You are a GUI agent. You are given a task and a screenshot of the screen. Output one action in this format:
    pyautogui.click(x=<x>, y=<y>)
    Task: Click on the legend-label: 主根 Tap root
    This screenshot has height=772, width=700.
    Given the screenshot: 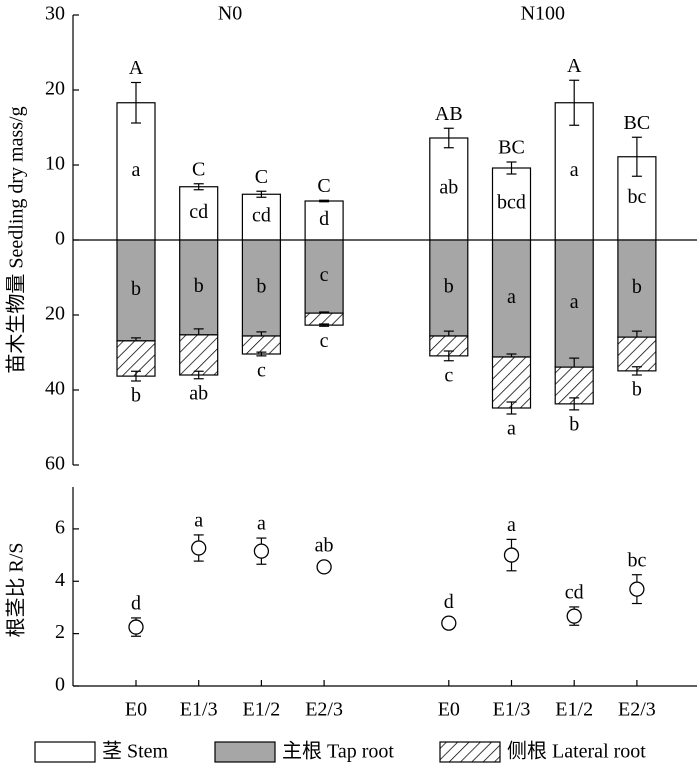 What is the action you would take?
    pyautogui.click(x=338, y=751)
    